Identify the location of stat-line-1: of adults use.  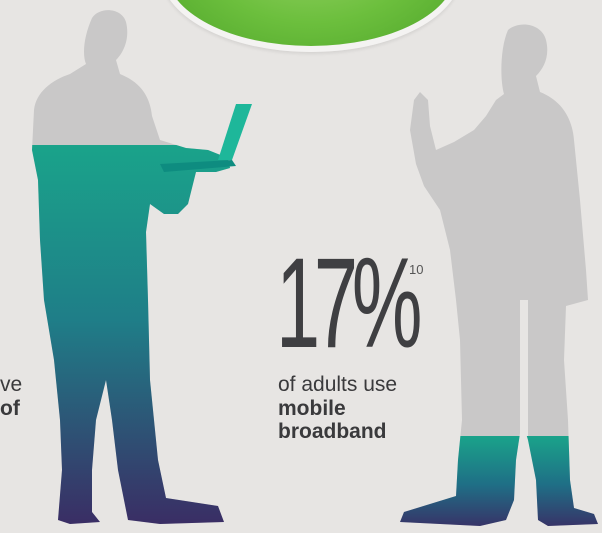
(338, 384).